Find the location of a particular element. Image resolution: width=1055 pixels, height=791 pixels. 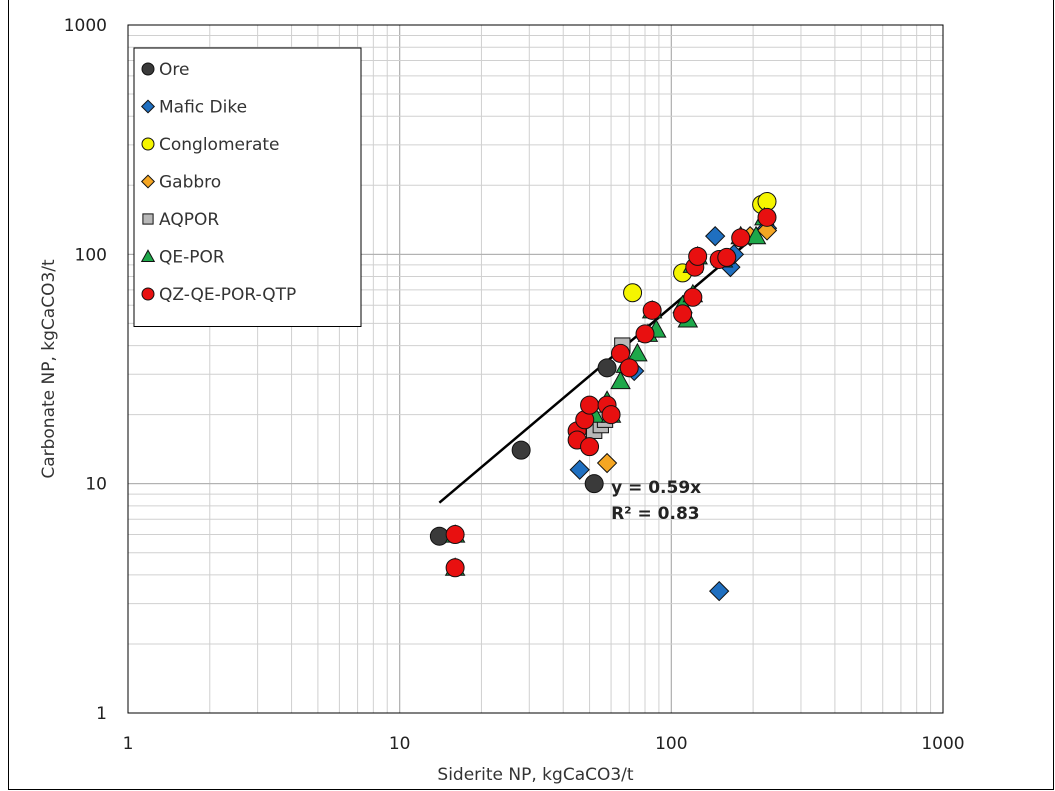

legend-entry: QZ-QE-POR-QTP is located at coordinates (218, 295).